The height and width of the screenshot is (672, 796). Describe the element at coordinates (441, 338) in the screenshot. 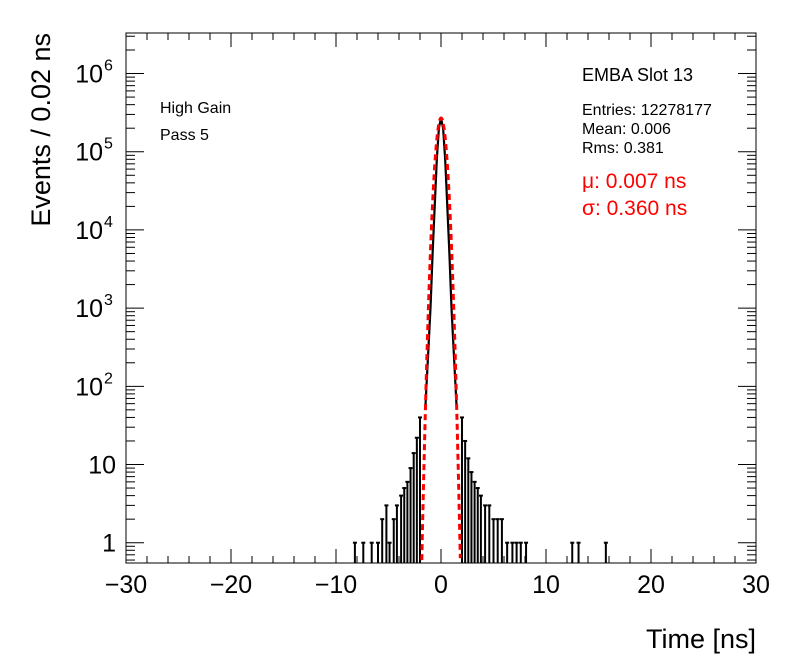

I see `gaussian-fit-curve` at that location.